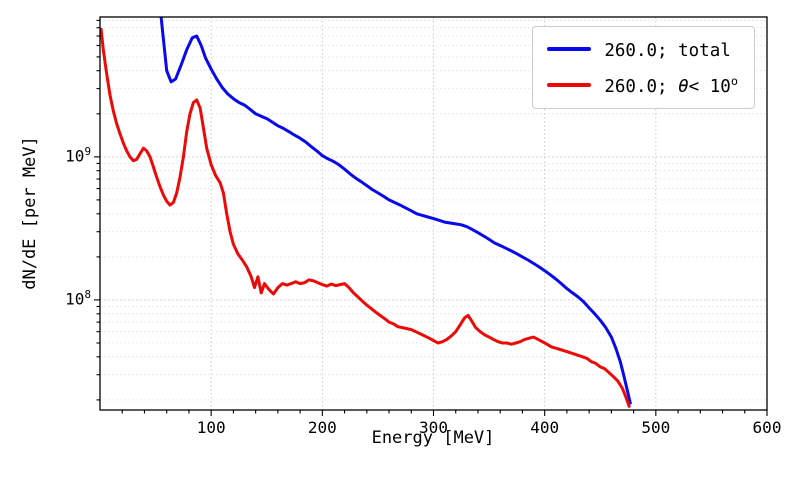 This screenshot has width=800, height=480. I want to click on x-tick-label: 400, so click(545, 427).